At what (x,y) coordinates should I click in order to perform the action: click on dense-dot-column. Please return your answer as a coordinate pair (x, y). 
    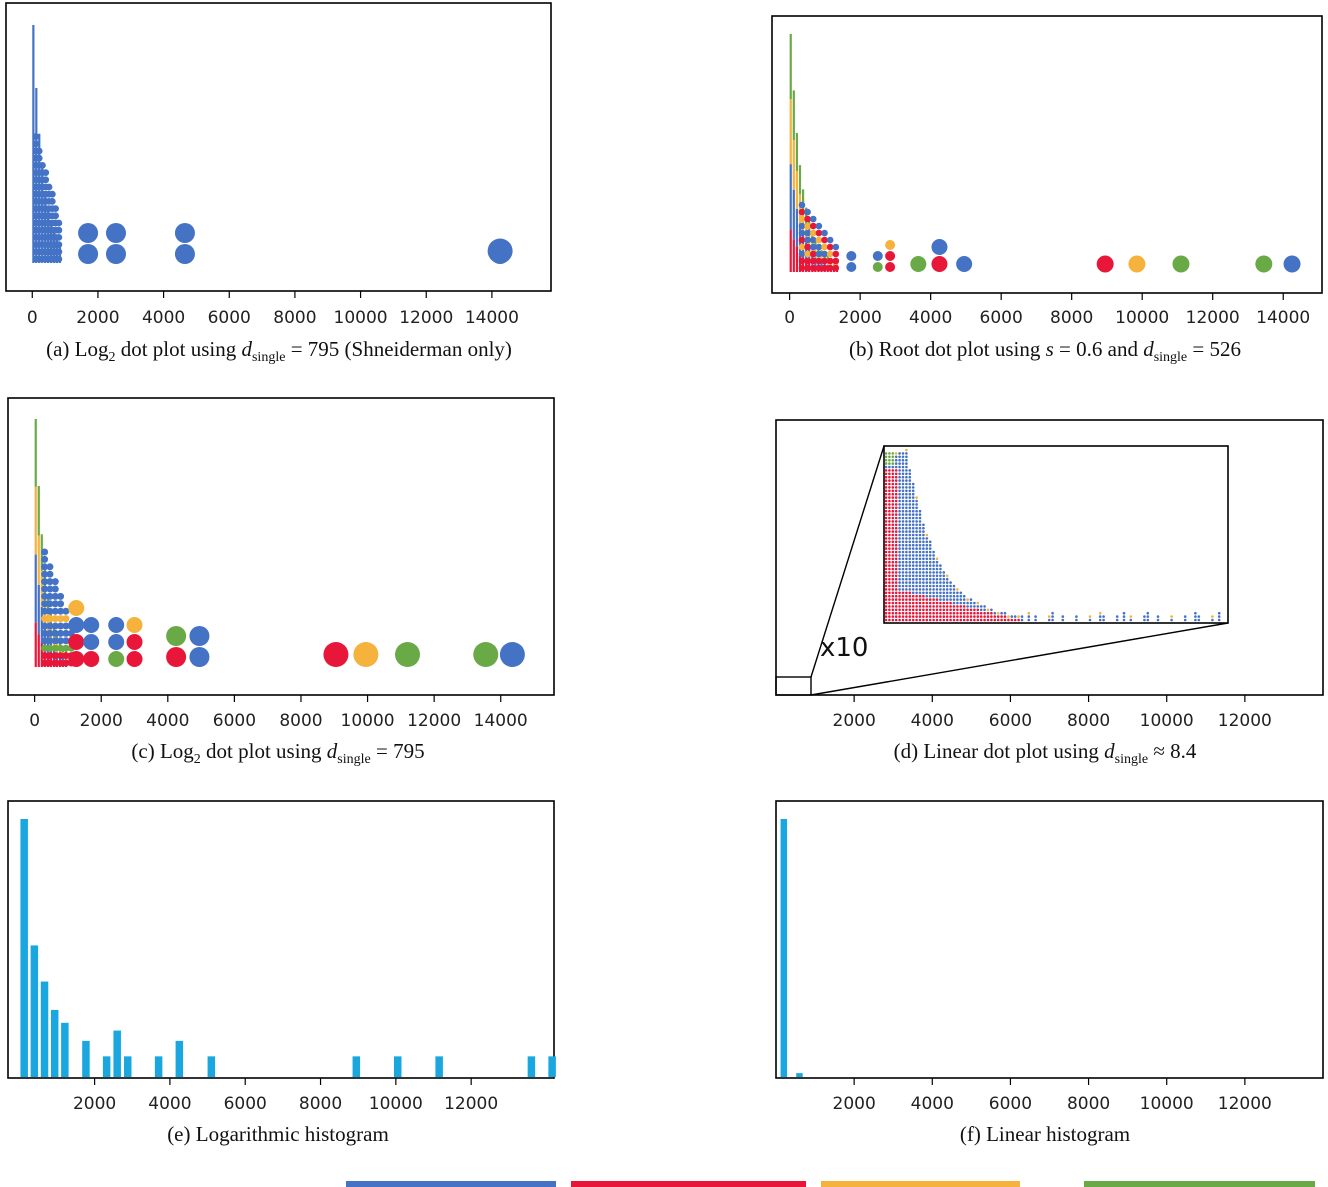
    Looking at the image, I should click on (800, 180).